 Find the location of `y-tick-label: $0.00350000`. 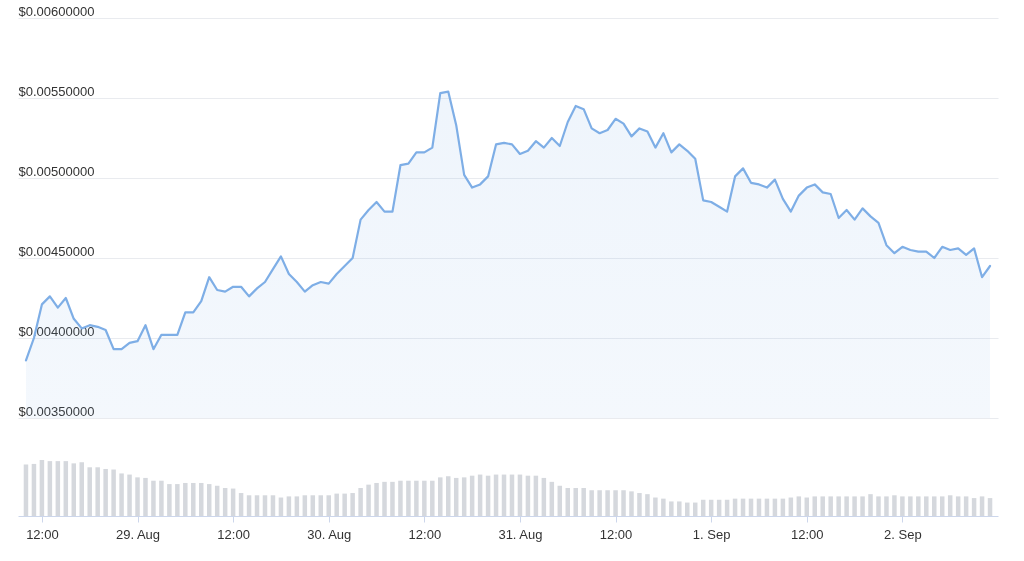

y-tick-label: $0.00350000 is located at coordinates (56, 411).